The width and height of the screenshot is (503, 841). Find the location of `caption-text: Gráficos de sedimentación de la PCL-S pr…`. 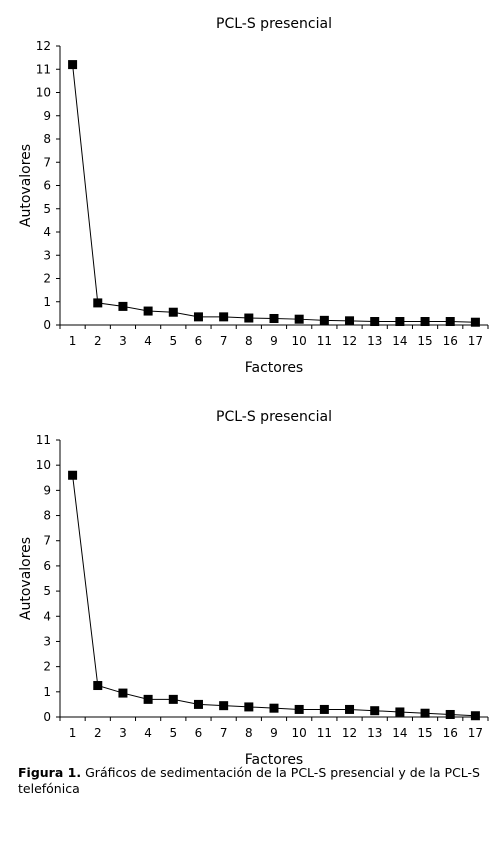

caption-text: Gráficos de sedimentación de la PCL-S pr… is located at coordinates (249, 780).